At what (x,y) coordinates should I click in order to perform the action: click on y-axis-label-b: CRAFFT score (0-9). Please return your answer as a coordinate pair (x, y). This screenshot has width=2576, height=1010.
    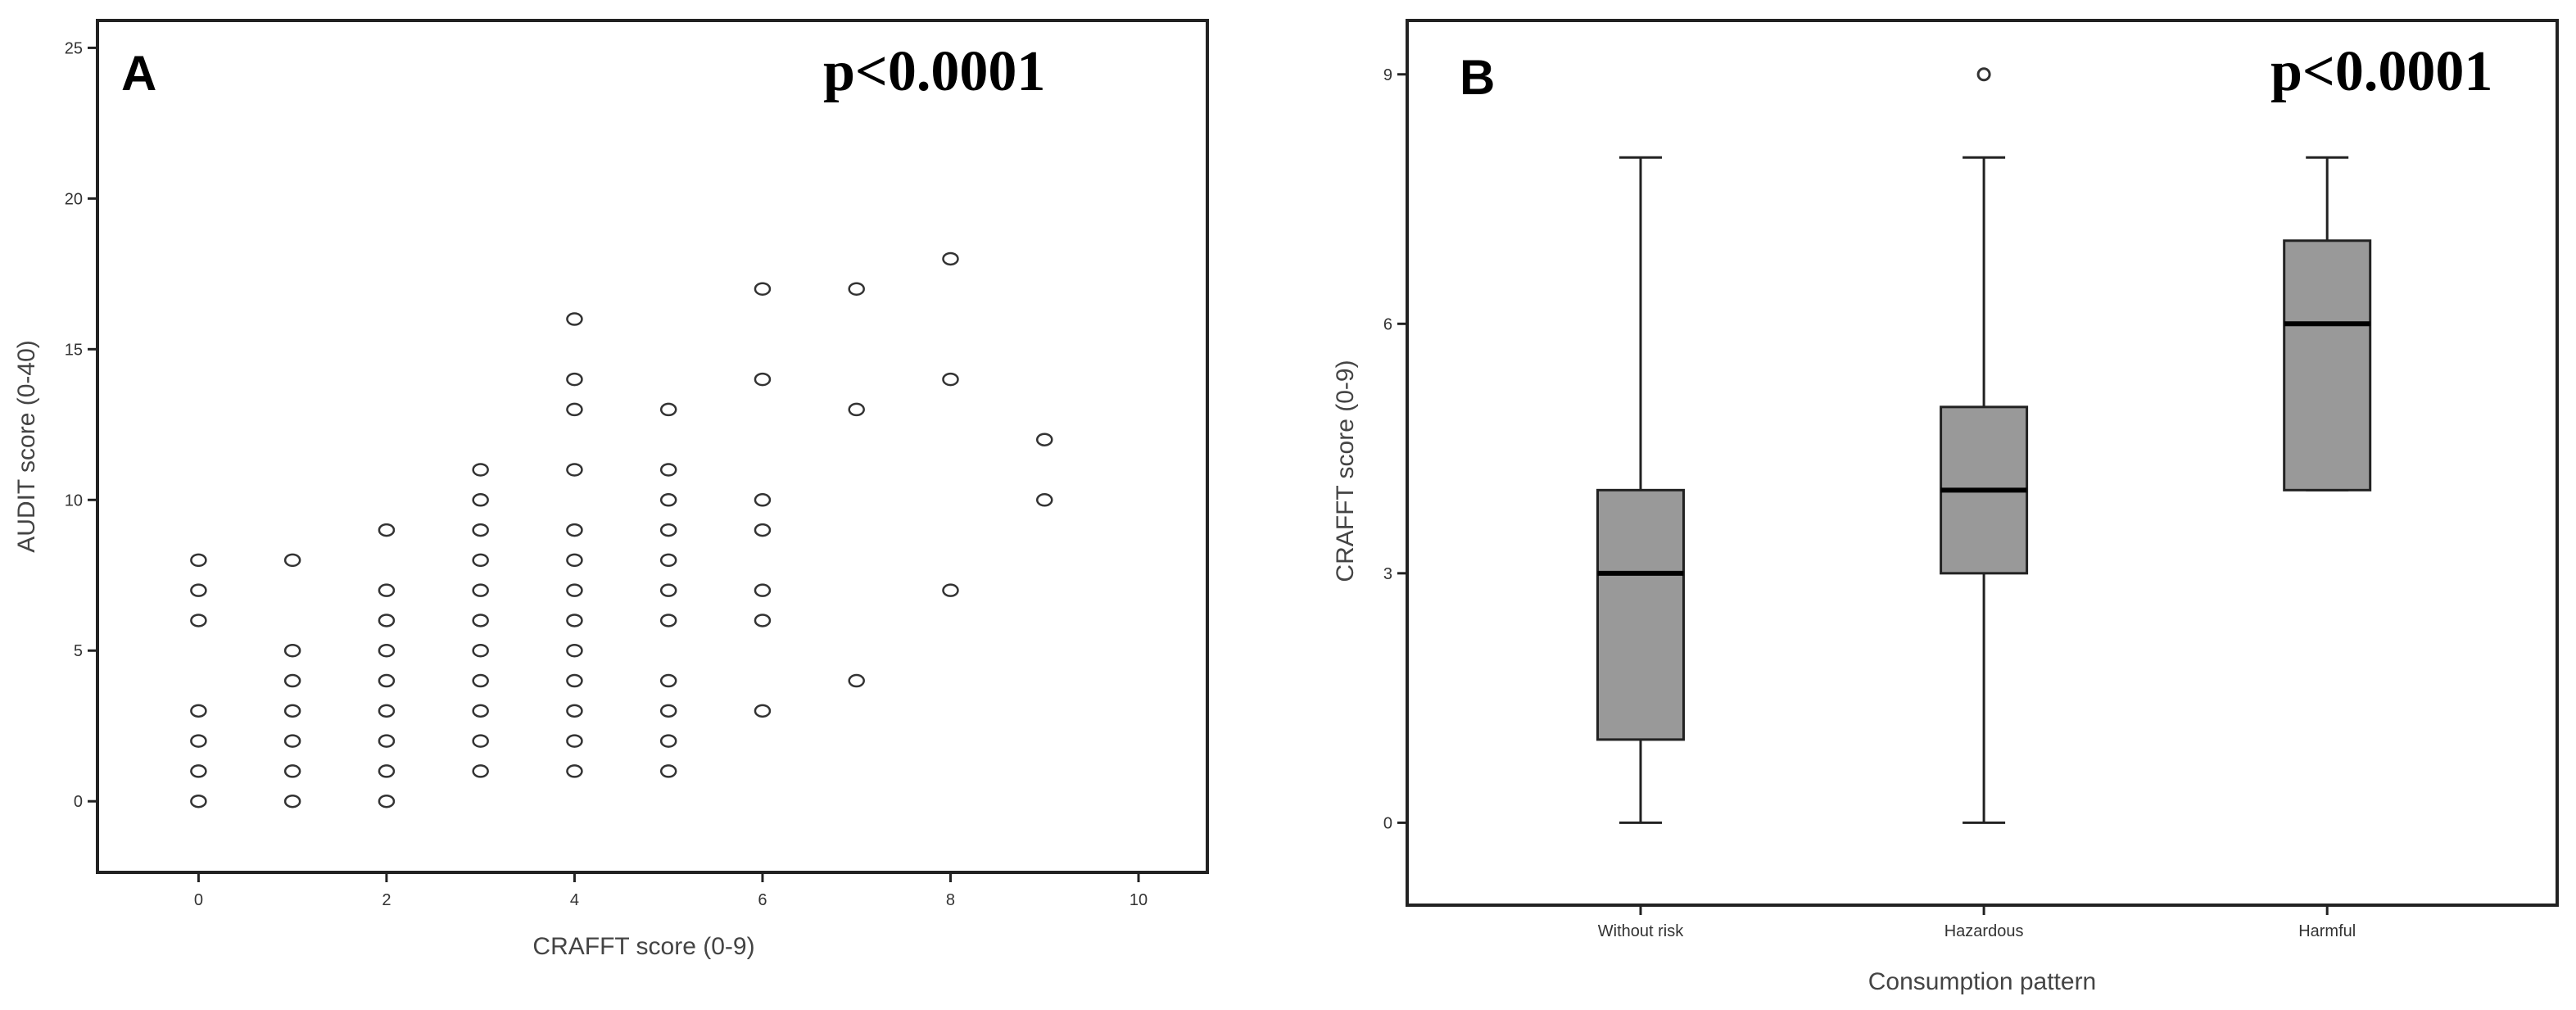
    Looking at the image, I should click on (1345, 471).